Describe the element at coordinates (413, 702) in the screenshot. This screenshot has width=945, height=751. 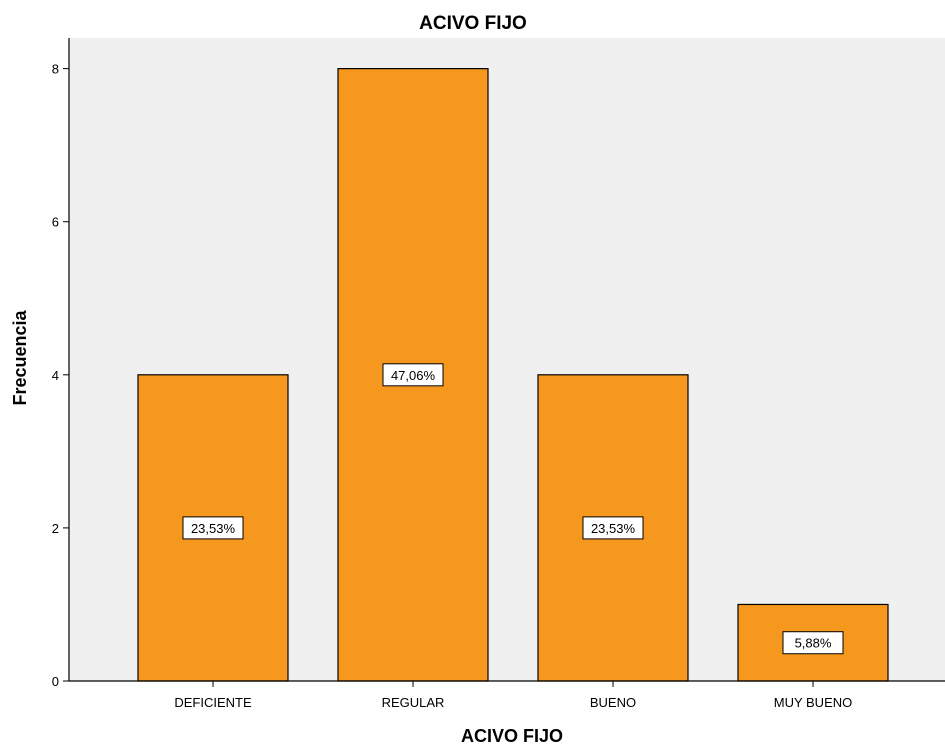
I see `x-tick-label: REGULAR` at that location.